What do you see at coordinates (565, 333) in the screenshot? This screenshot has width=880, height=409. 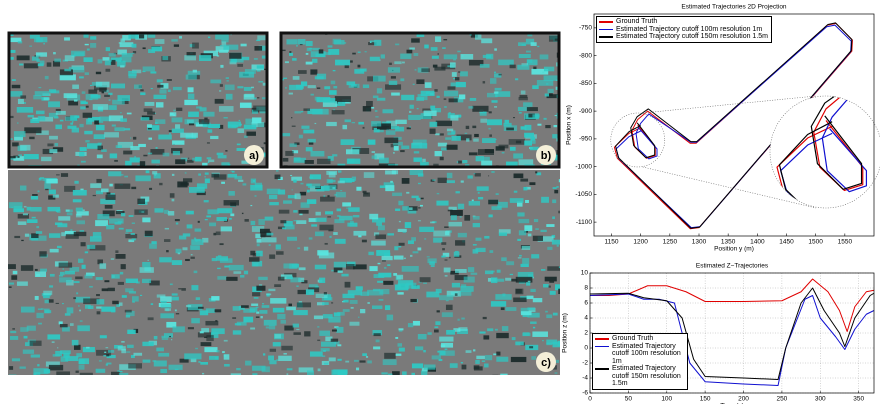 I see `y-axis-label: Position z (m)` at bounding box center [565, 333].